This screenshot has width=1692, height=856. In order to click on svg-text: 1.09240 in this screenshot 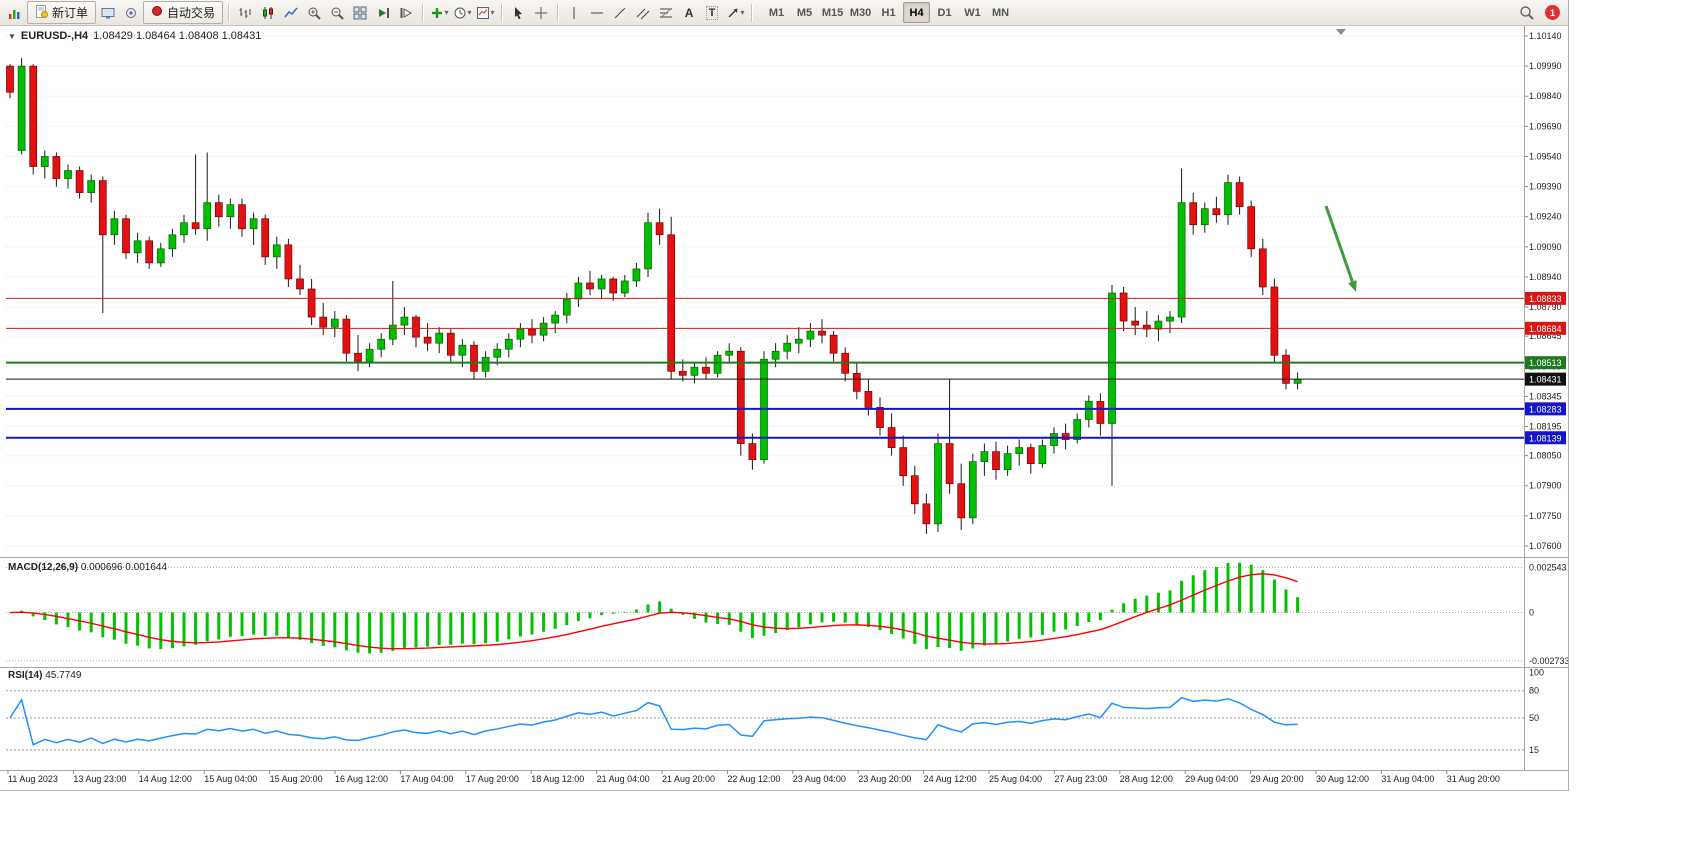, I will do `click(1545, 217)`.